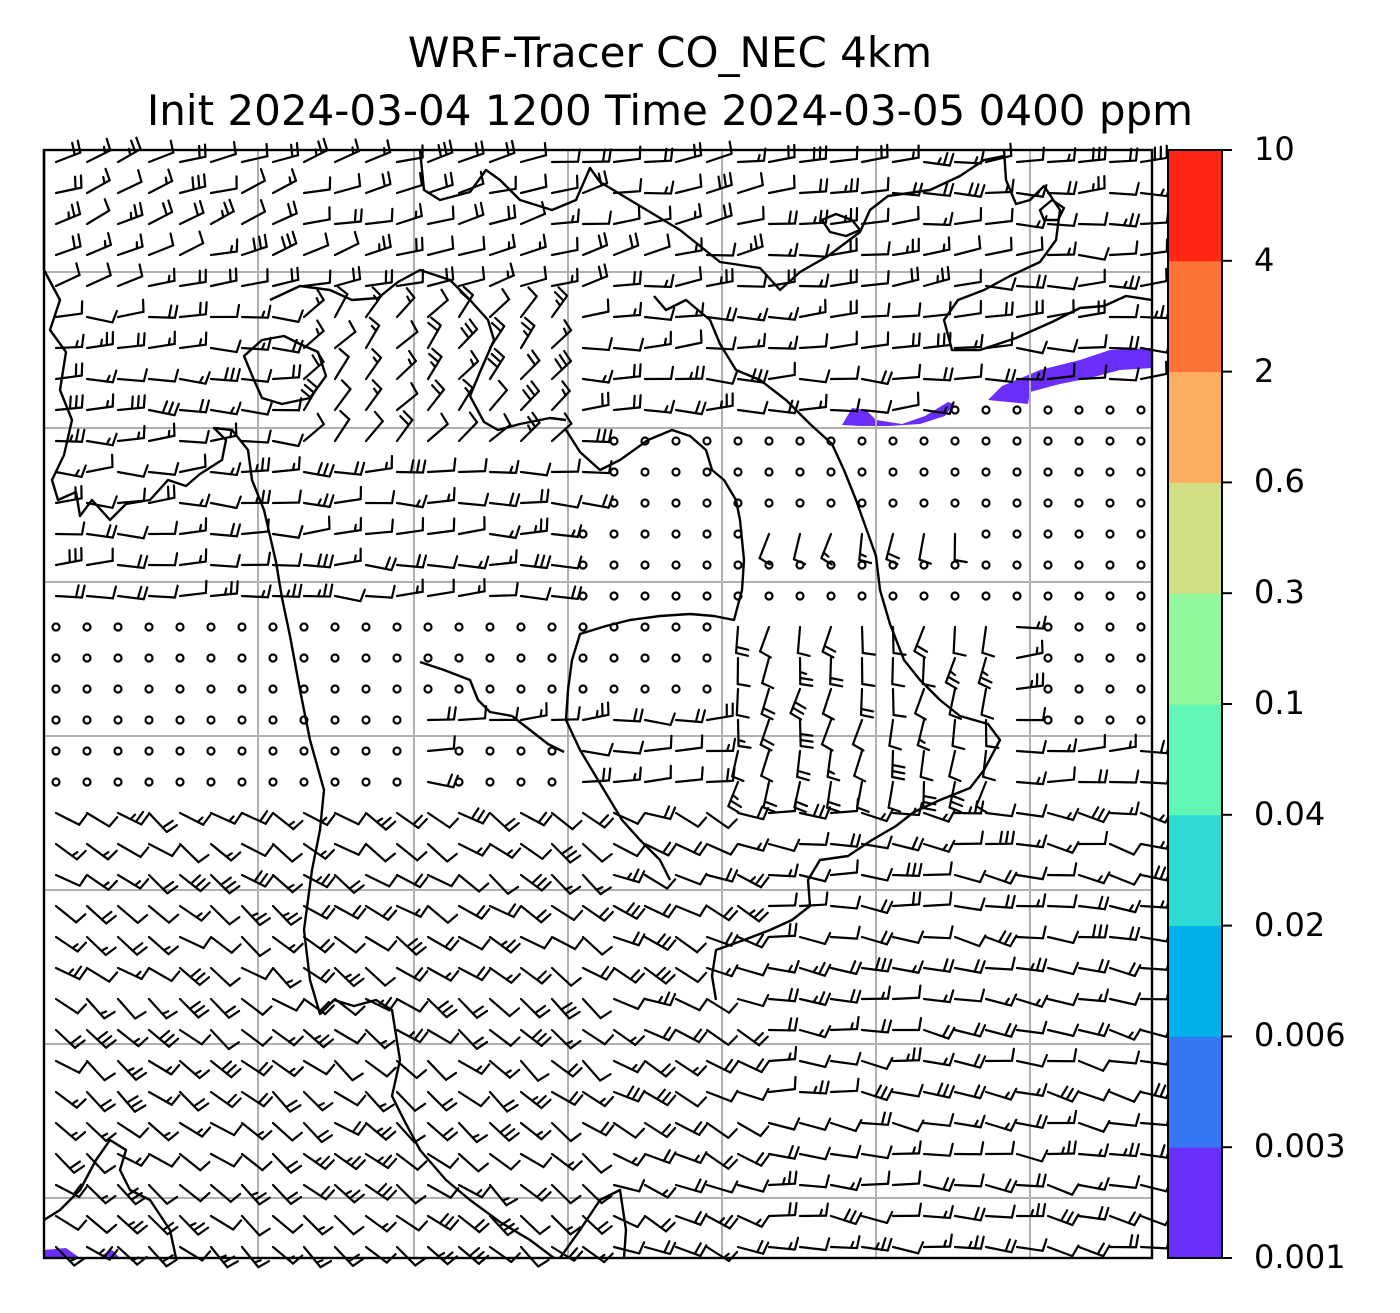 The width and height of the screenshot is (1400, 1313). I want to click on colorbar-segment, so click(1195, 649).